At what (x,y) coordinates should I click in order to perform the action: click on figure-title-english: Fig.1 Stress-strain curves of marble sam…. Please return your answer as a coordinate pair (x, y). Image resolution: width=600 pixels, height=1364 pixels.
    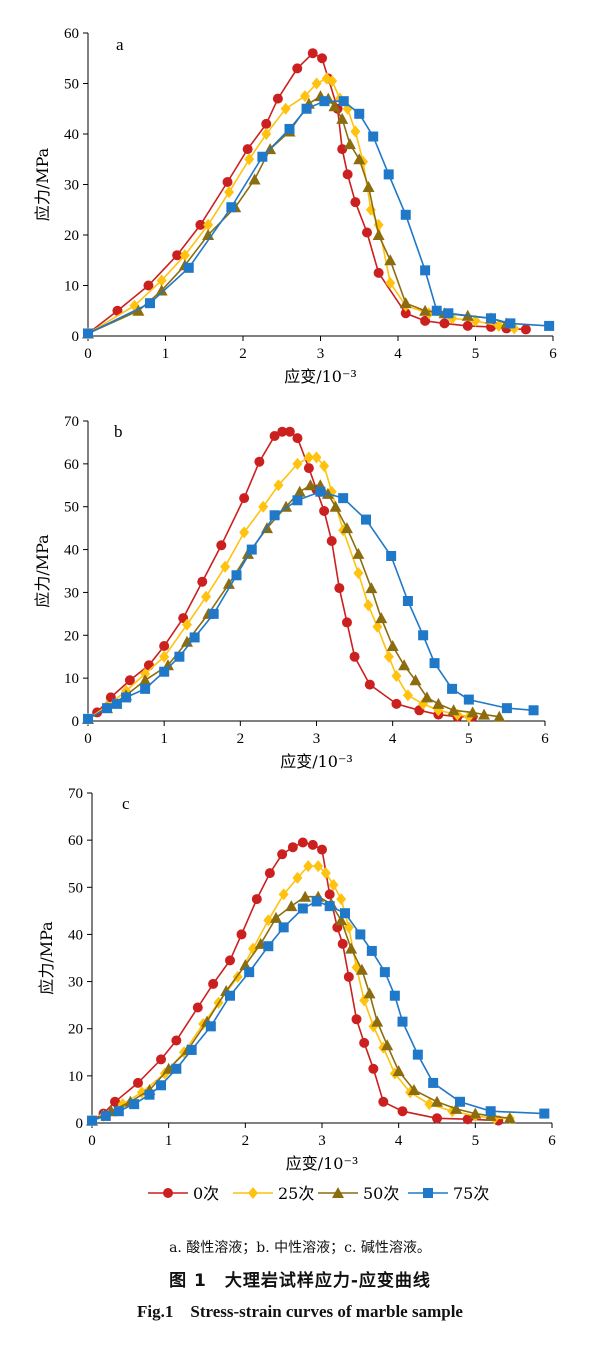
    Looking at the image, I should click on (300, 1311).